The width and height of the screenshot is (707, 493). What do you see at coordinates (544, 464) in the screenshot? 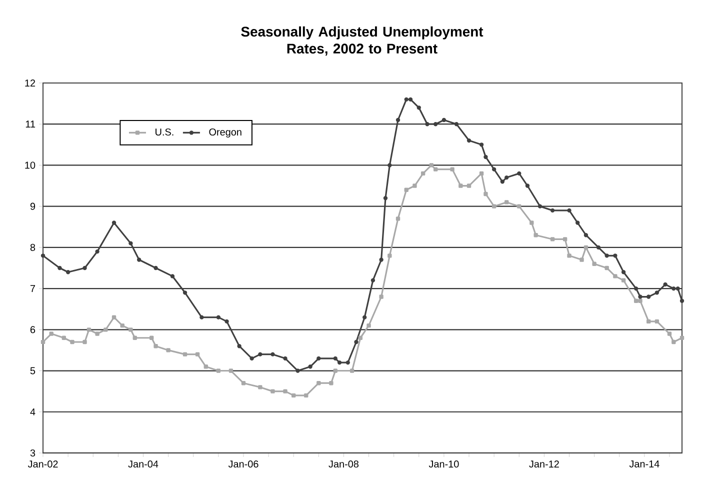
I see `x-tick-label: Jan-12` at bounding box center [544, 464].